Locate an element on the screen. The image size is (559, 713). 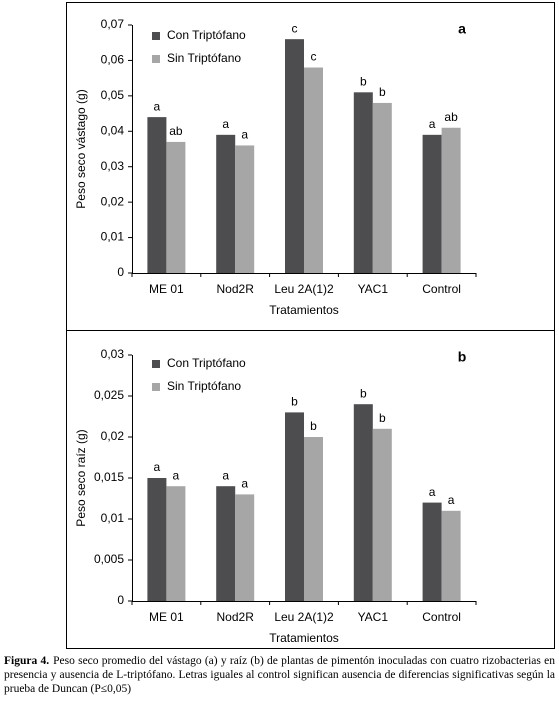
y-tick-label: 0,005 is located at coordinates (109, 559).